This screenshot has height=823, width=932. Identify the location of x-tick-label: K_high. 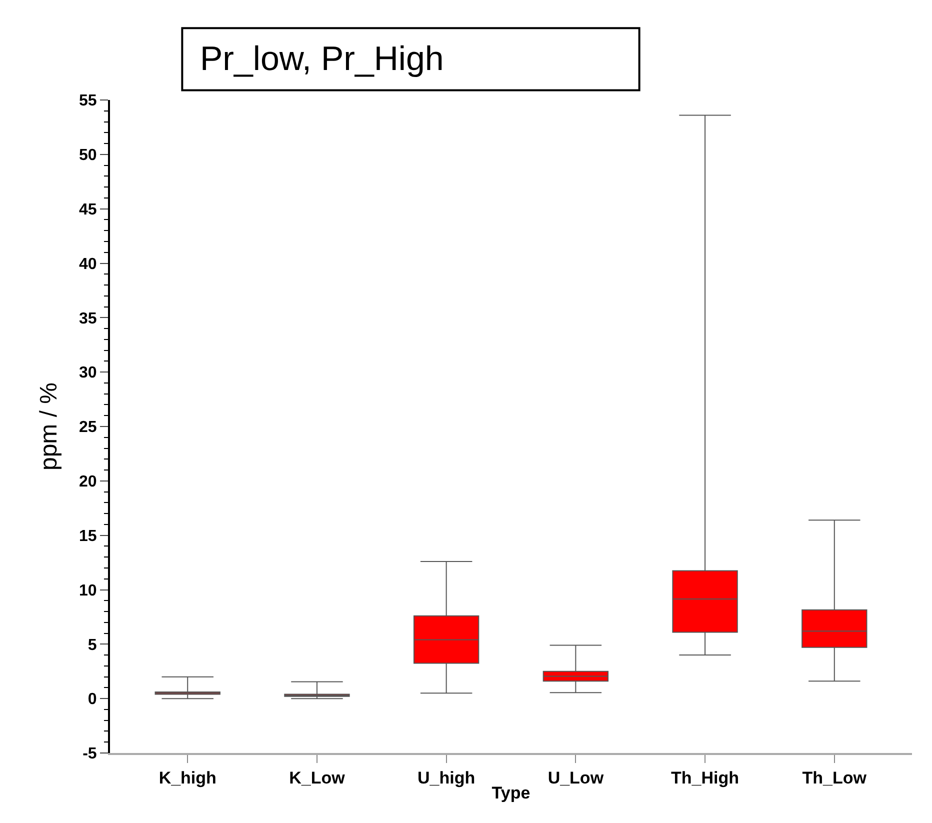
(187, 778).